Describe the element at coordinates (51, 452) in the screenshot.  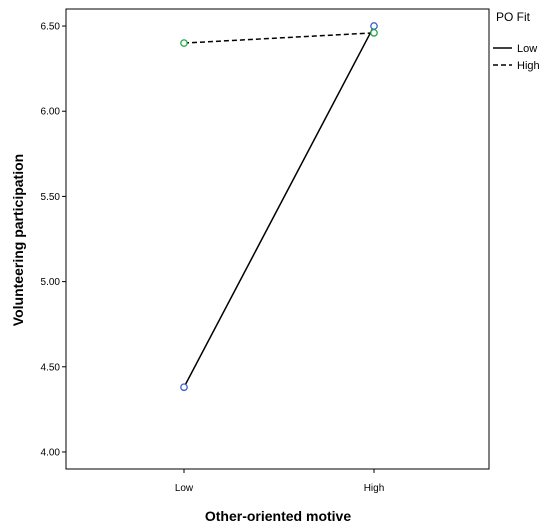
I see `y-tick-label: 4.00` at that location.